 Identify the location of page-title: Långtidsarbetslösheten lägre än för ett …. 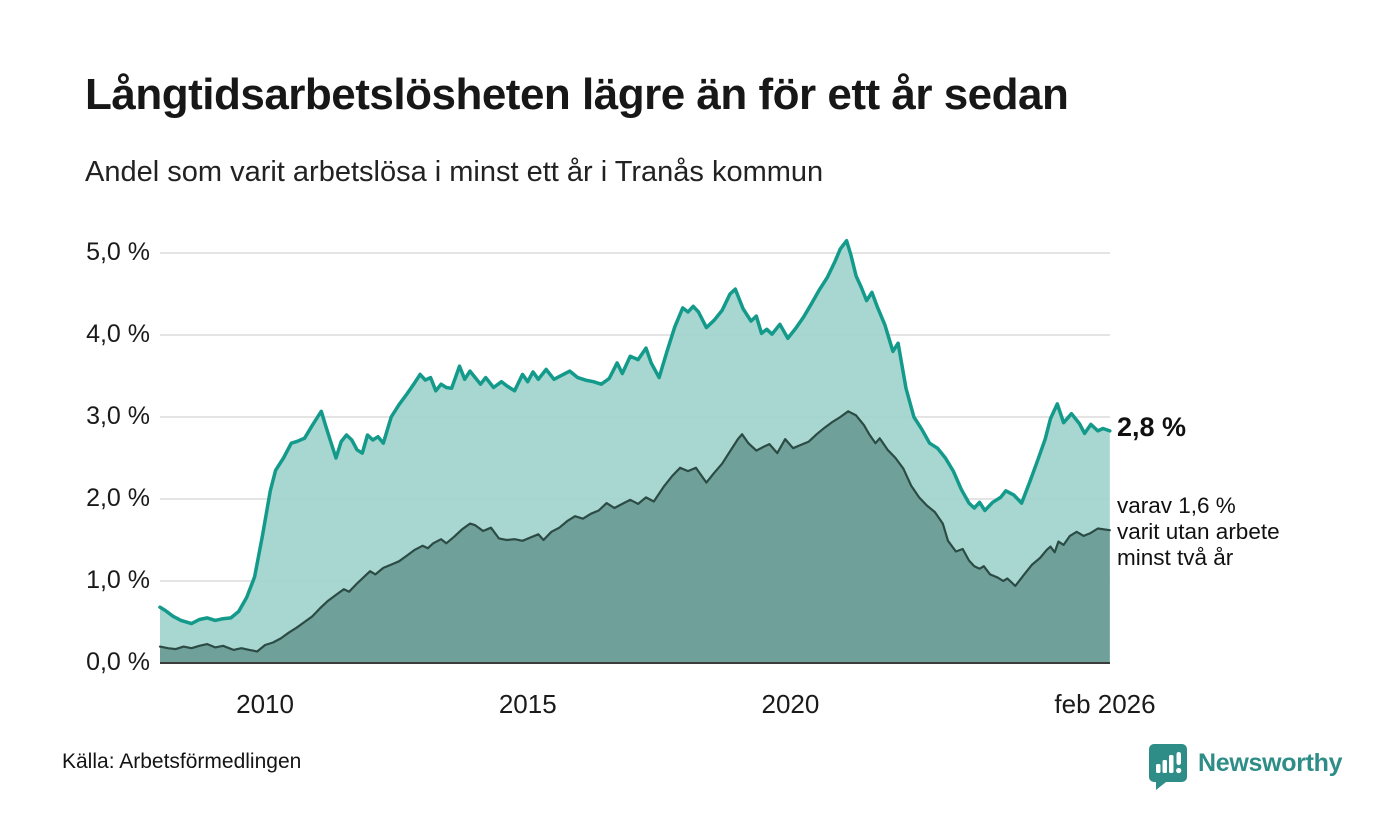
(577, 94).